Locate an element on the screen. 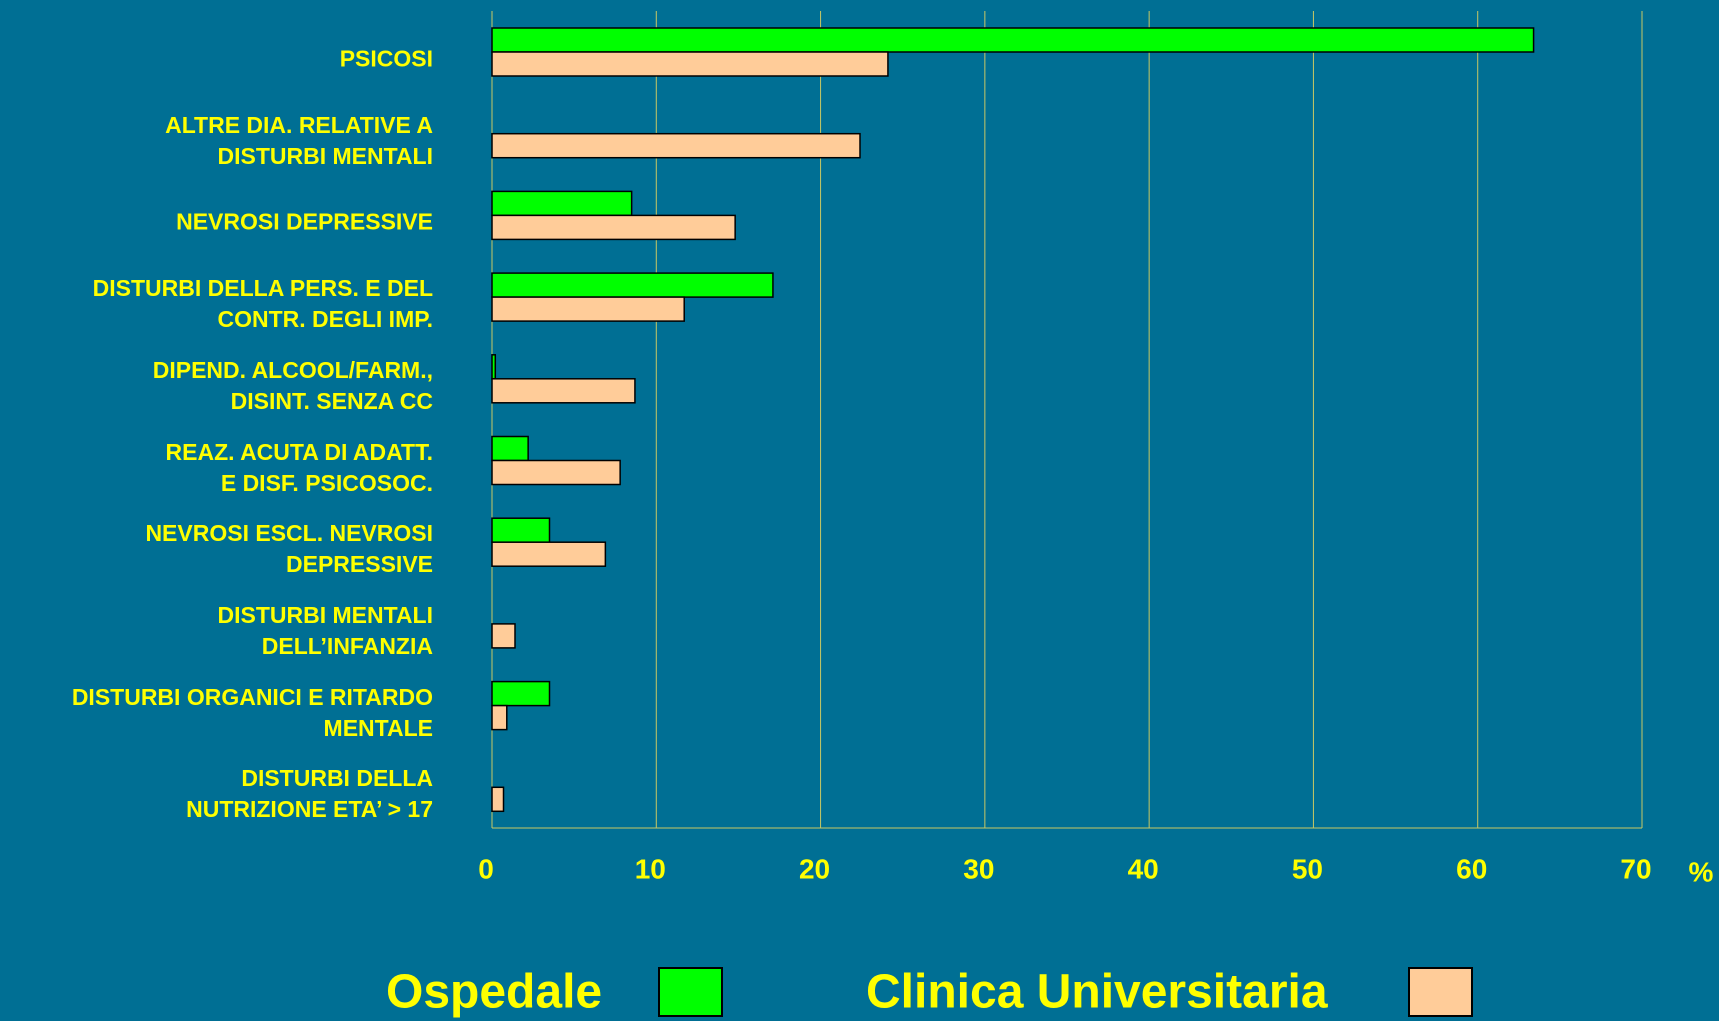 This screenshot has height=1021, width=1719. y-tick-label: REAZ. ACUTA DI ADATT. E DISF. PSICOSOC. is located at coordinates (299, 467).